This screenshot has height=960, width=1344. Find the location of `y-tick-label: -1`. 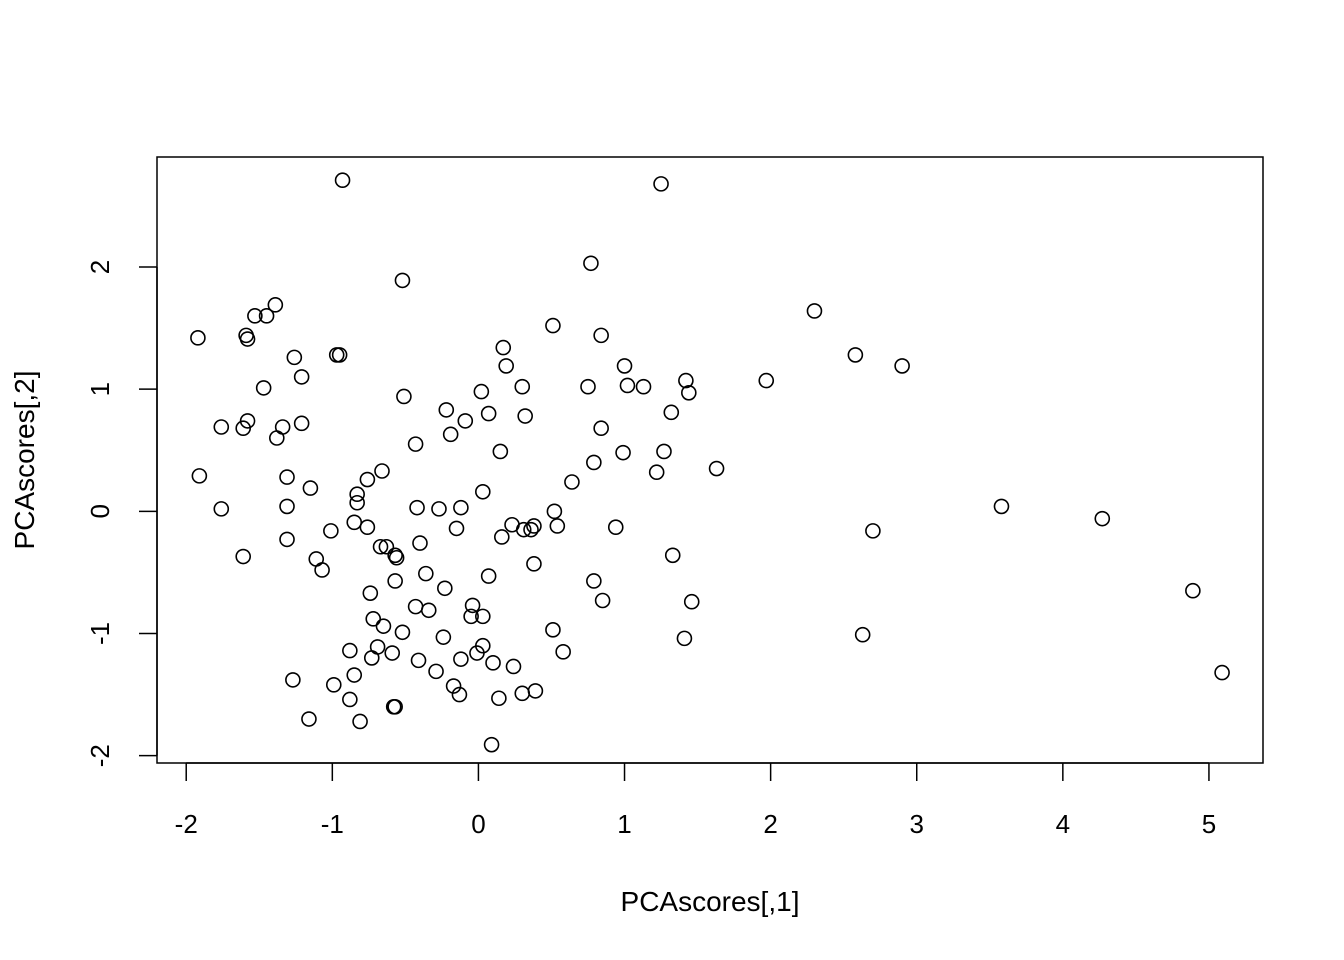

y-tick-label: -1 is located at coordinates (100, 633).